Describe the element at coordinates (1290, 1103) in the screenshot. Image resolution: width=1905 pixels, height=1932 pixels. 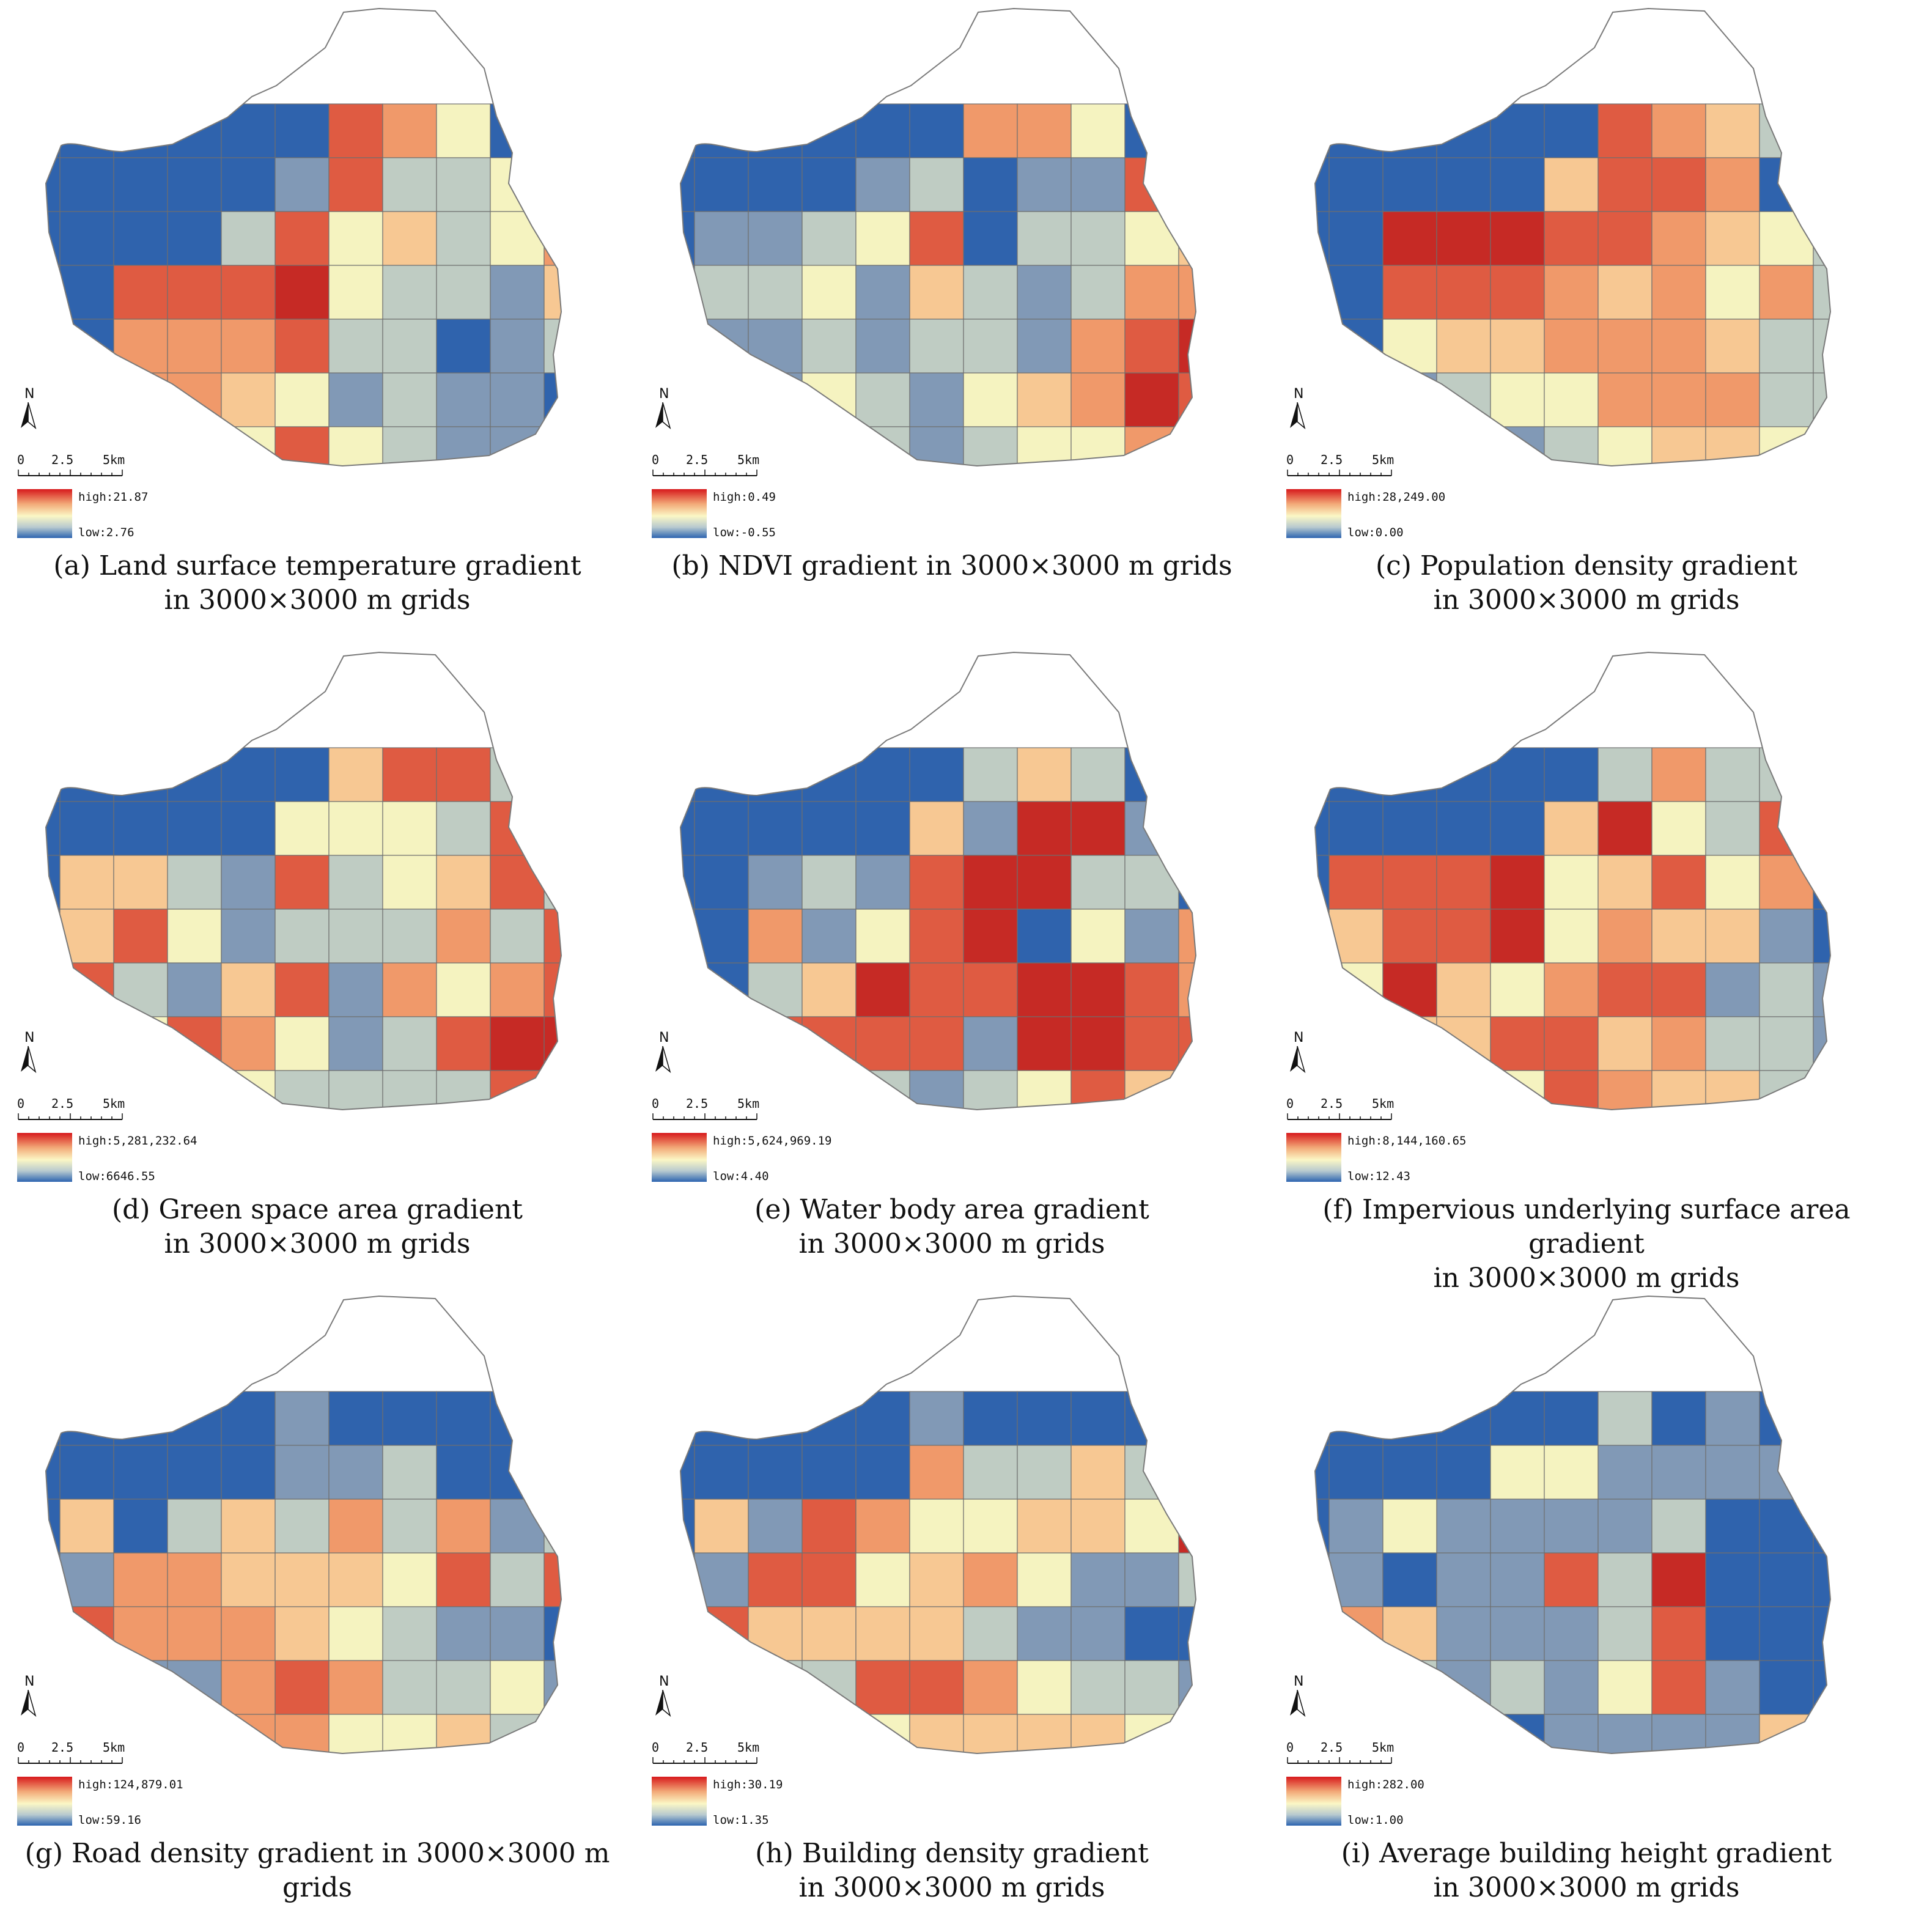
I see `scale-label: 0` at that location.